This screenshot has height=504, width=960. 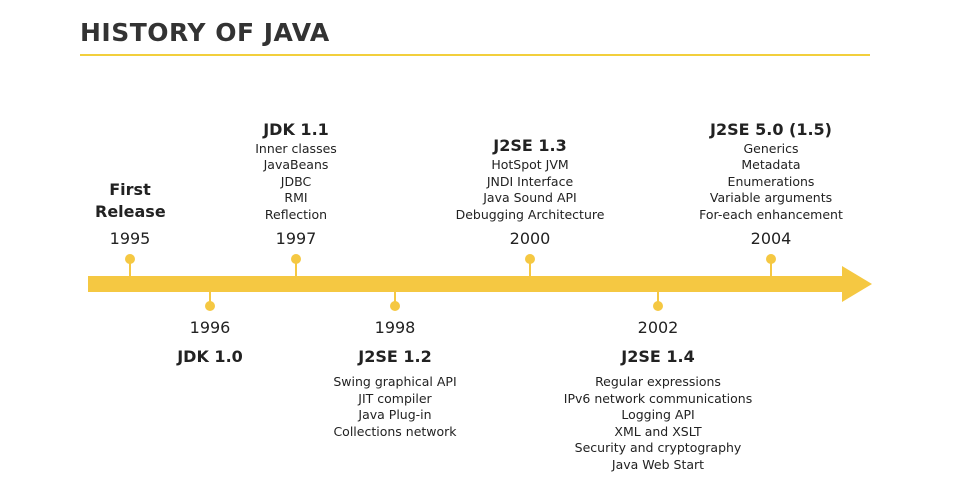 What do you see at coordinates (530, 145) in the screenshot?
I see `event-title: J2SE 1.3` at bounding box center [530, 145].